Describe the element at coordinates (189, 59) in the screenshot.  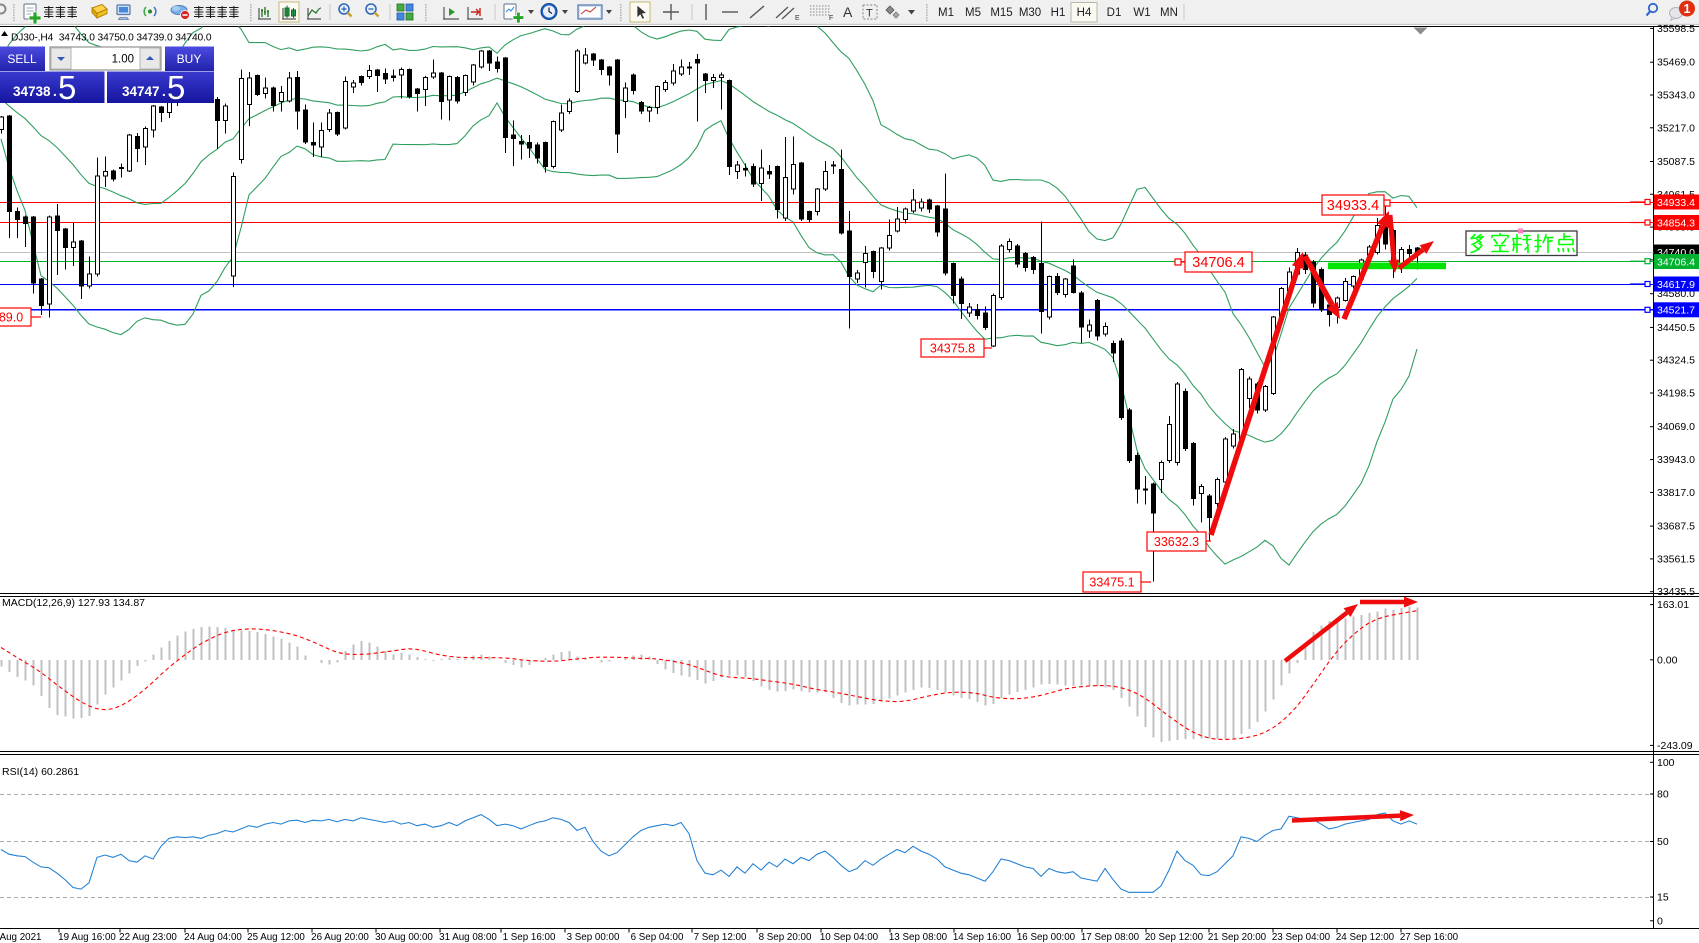
I see `svg-text: BUY` at that location.